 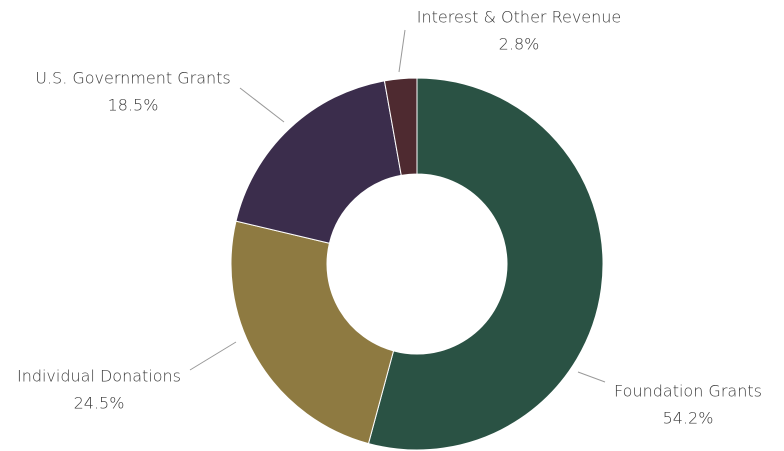 What do you see at coordinates (133, 105) in the screenshot?
I see `slice-value-label: 18.5%` at bounding box center [133, 105].